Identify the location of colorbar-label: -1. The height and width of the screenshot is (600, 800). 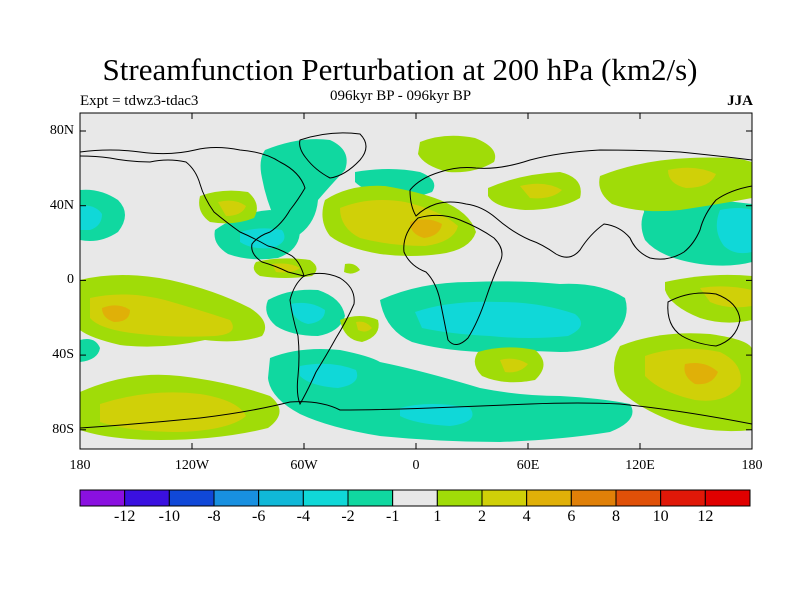
(392, 516).